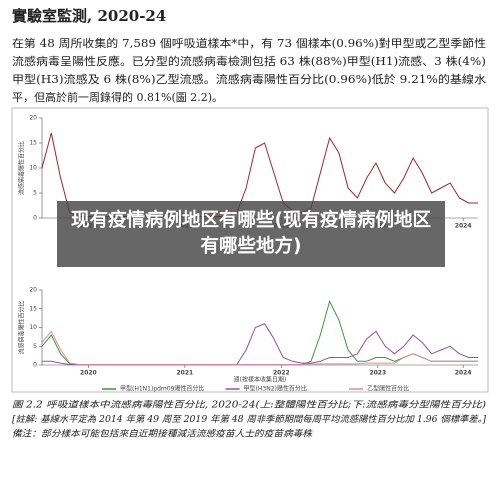  What do you see at coordinates (117, 97) in the screenshot?
I see `paragraph-line: 平，但高於前一周錄得的 0.81%(圖 2.2)。` at bounding box center [117, 97].